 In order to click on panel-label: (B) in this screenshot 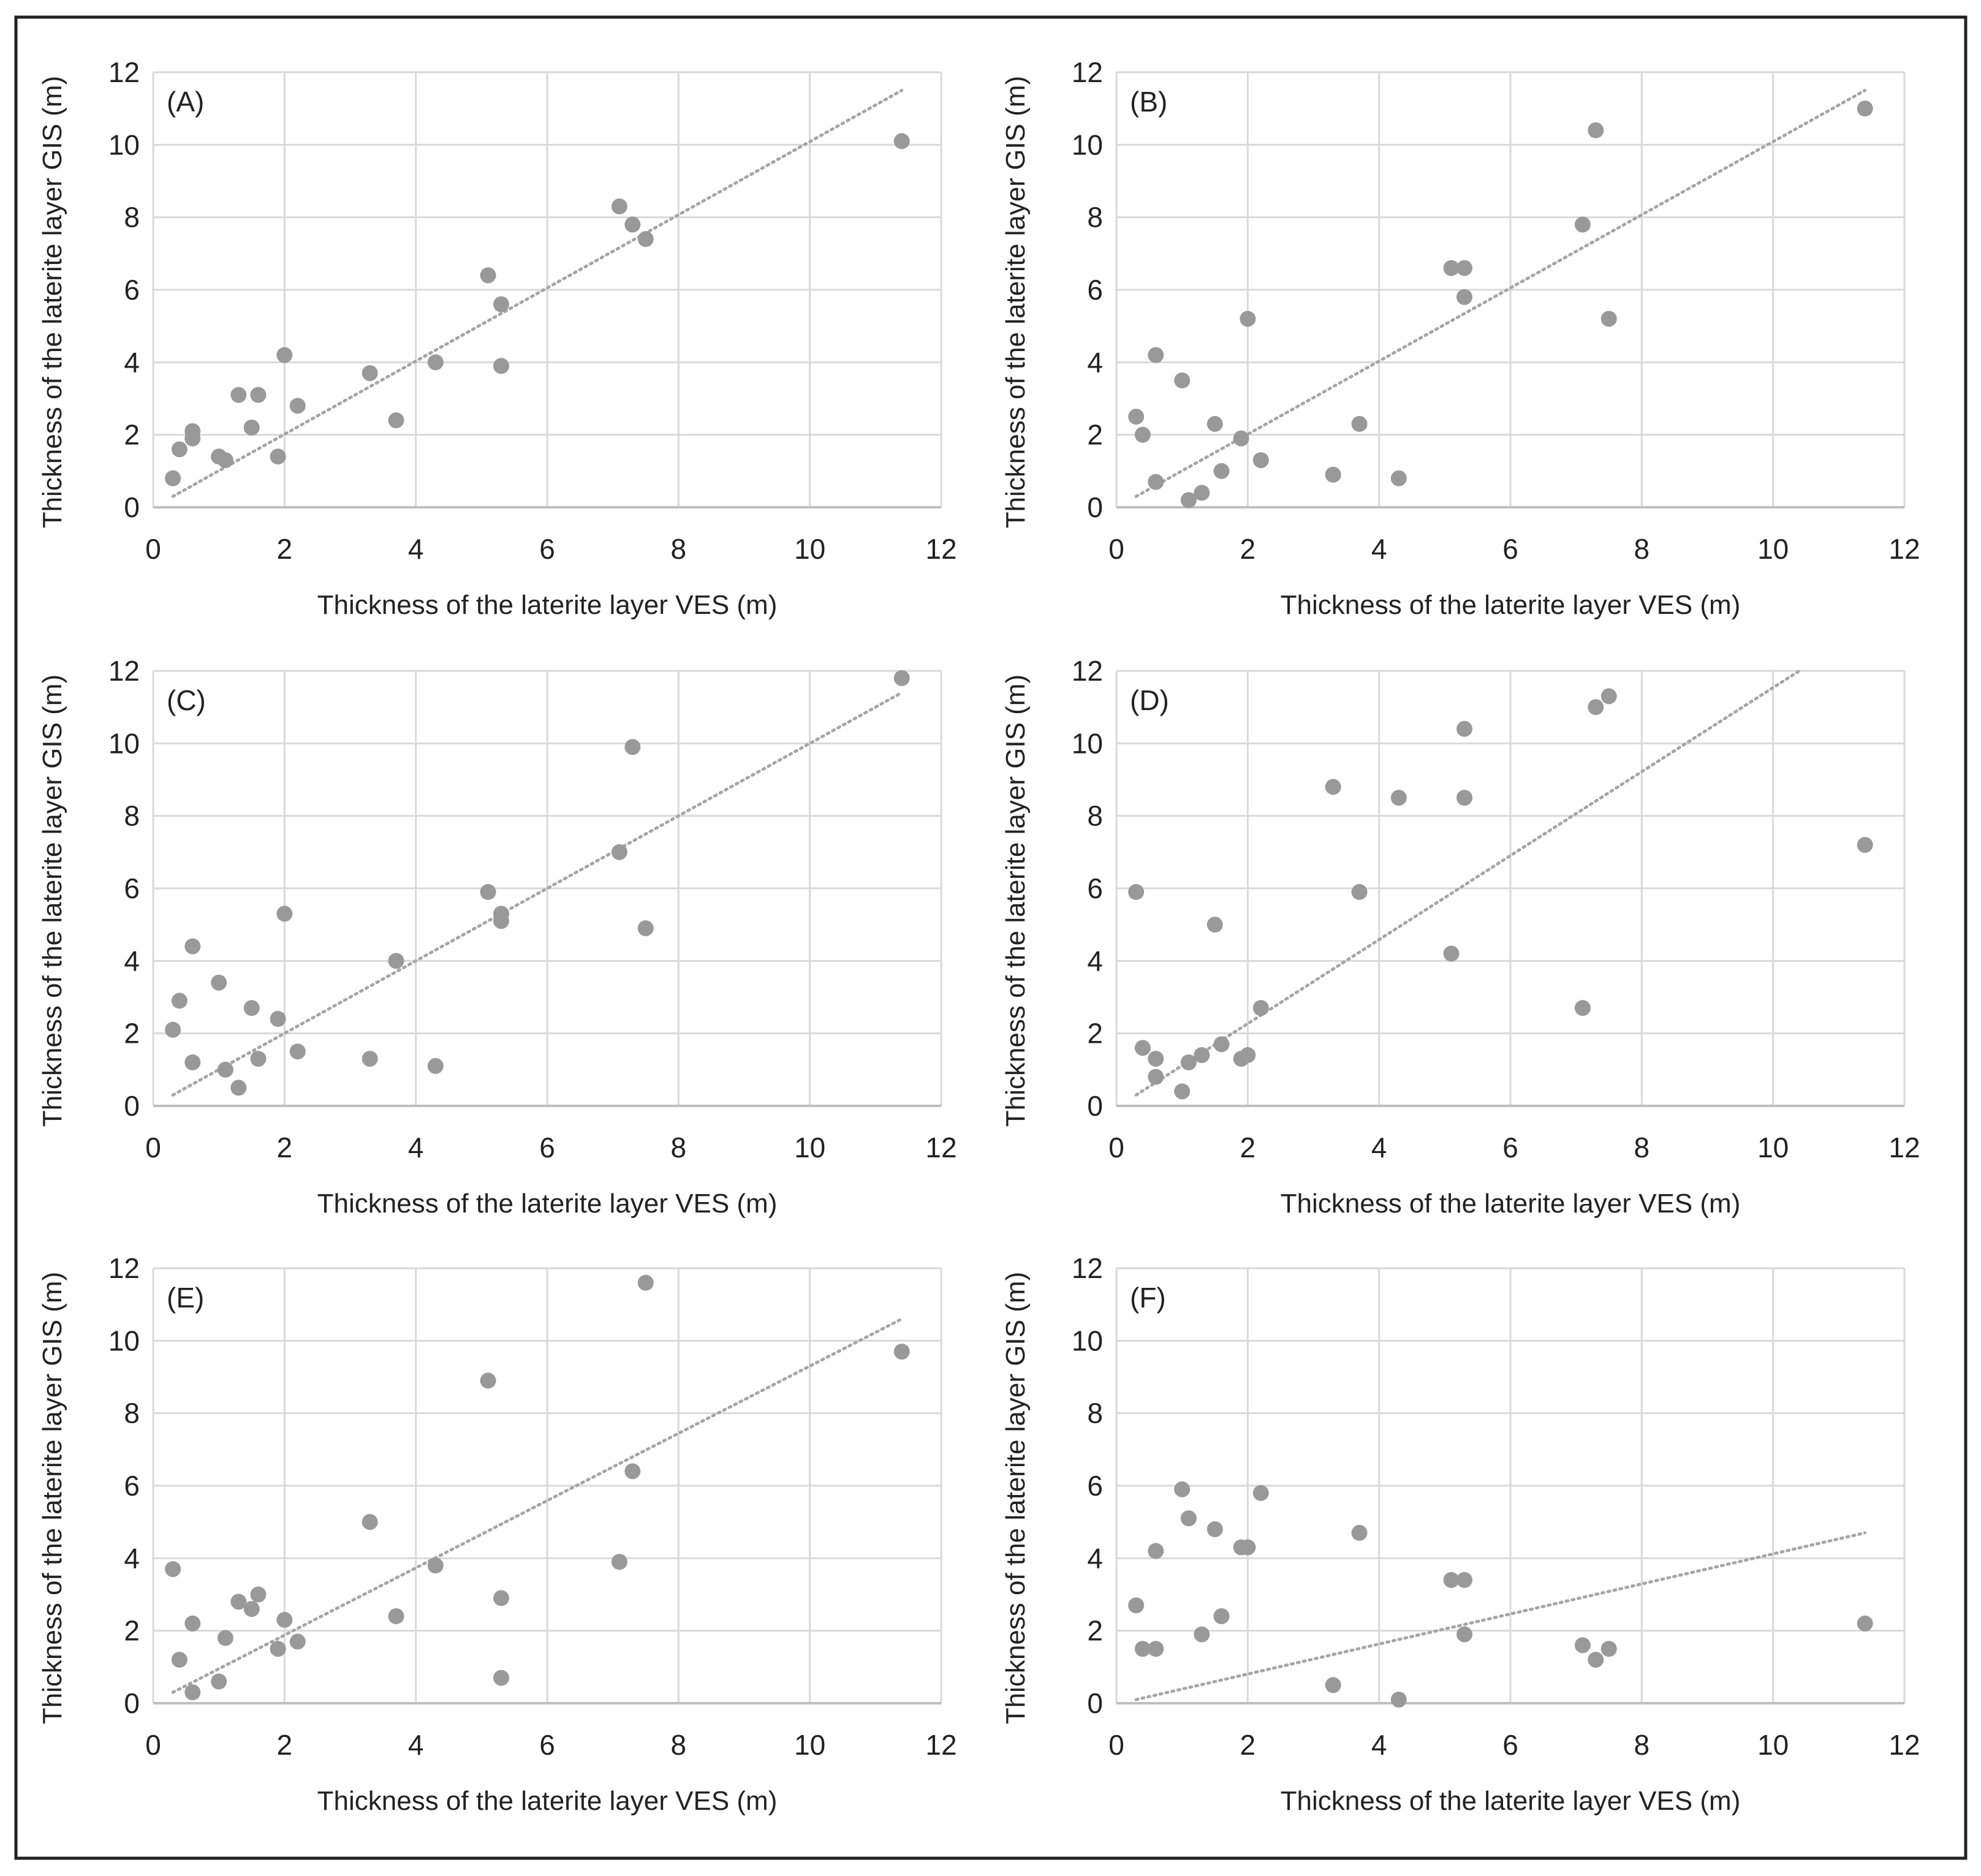, I will do `click(1148, 102)`.